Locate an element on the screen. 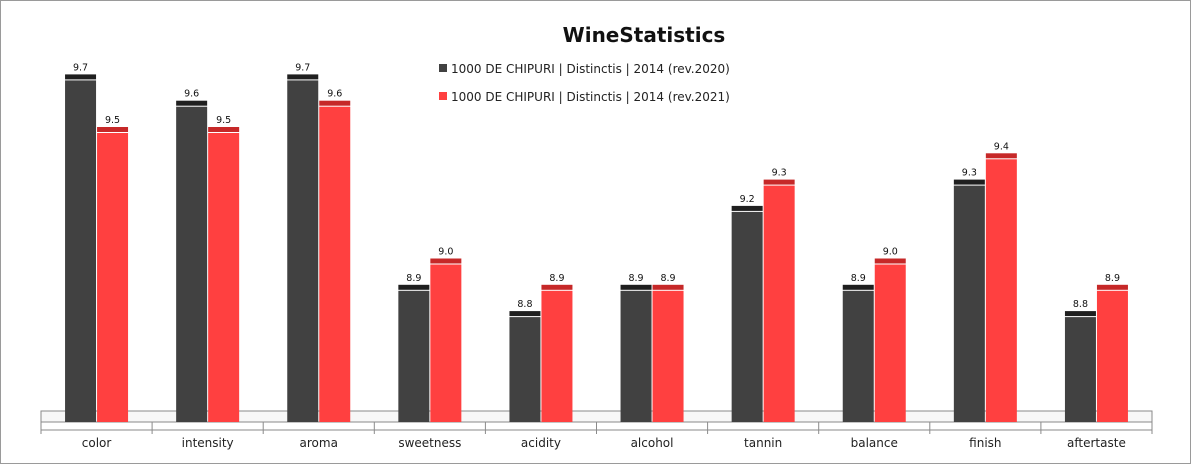 The width and height of the screenshot is (1191, 465). bar-rev2021-alcohol is located at coordinates (668, 356).